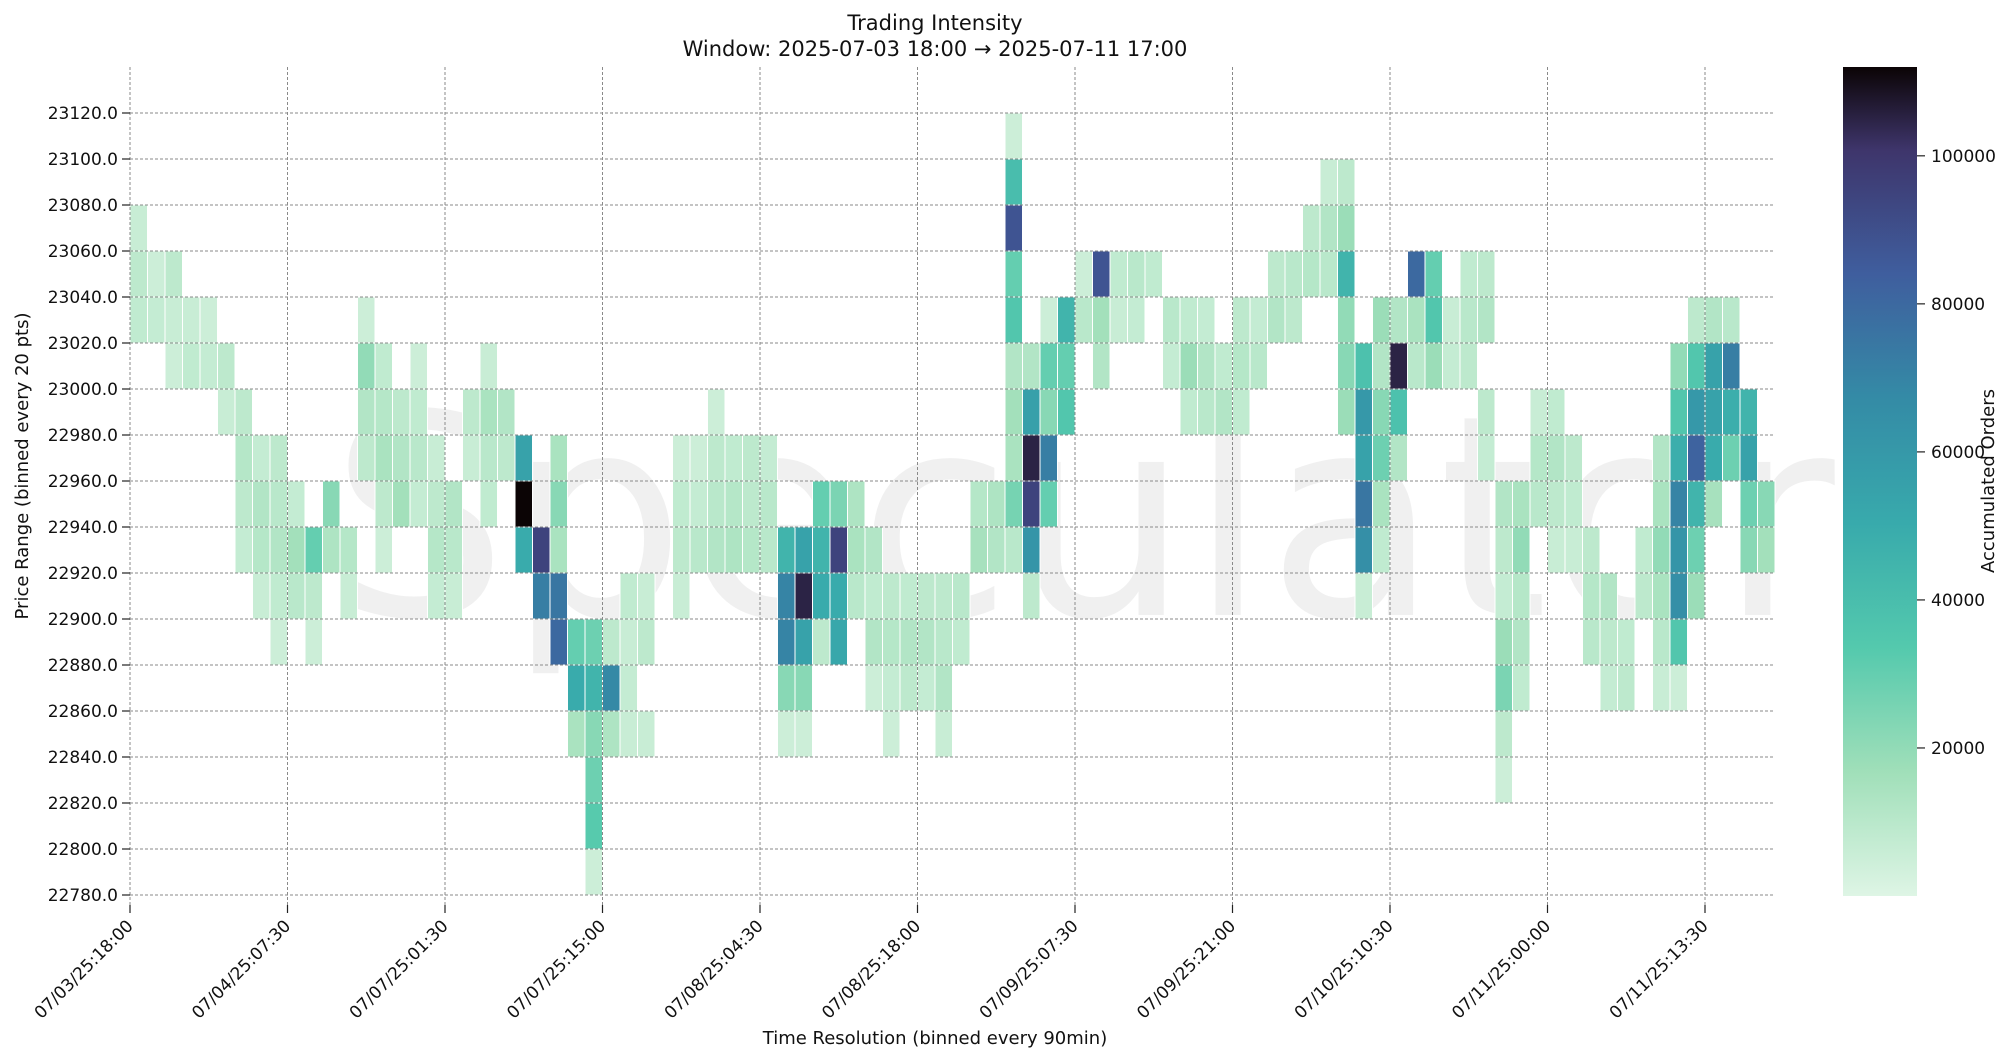 The image size is (2000, 1063). Describe the element at coordinates (556, 969) in the screenshot. I see `x-tick-label: 07/07/25:15:00` at that location.